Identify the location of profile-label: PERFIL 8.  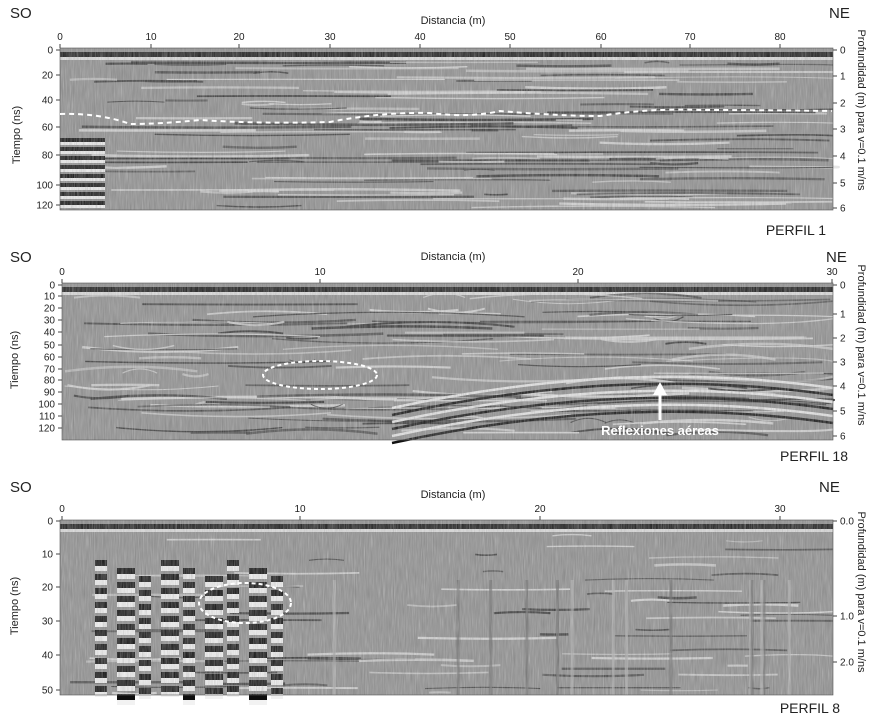
(810, 708).